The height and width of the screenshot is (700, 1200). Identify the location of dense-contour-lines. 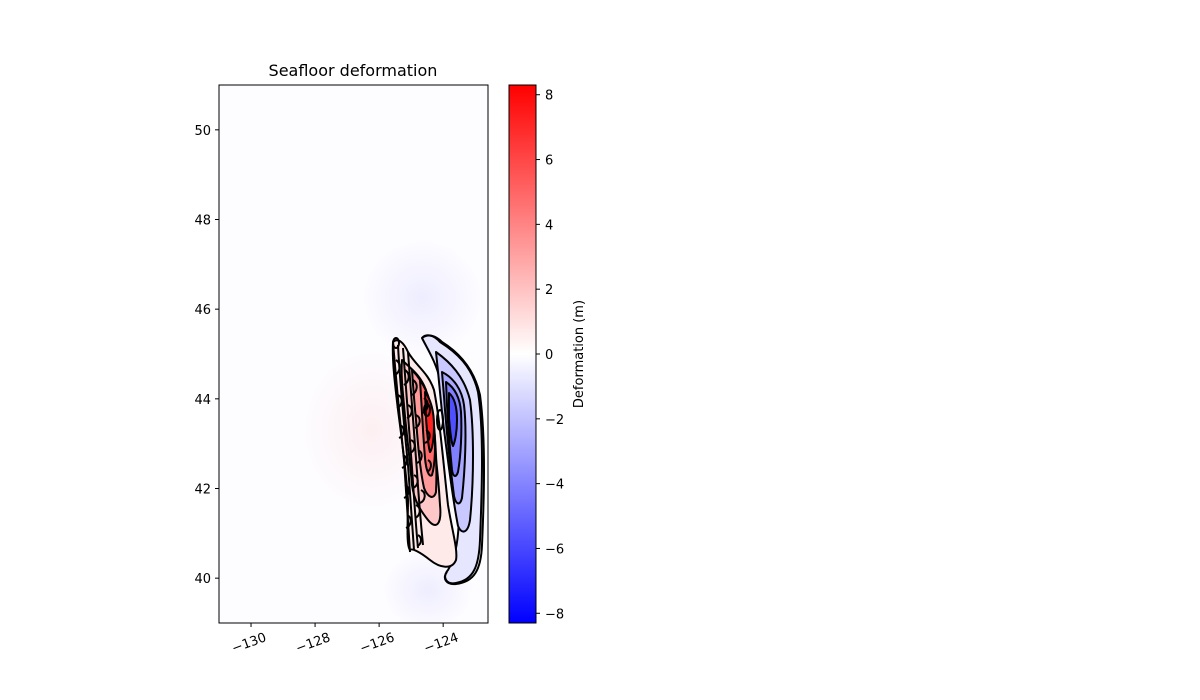
(418, 445).